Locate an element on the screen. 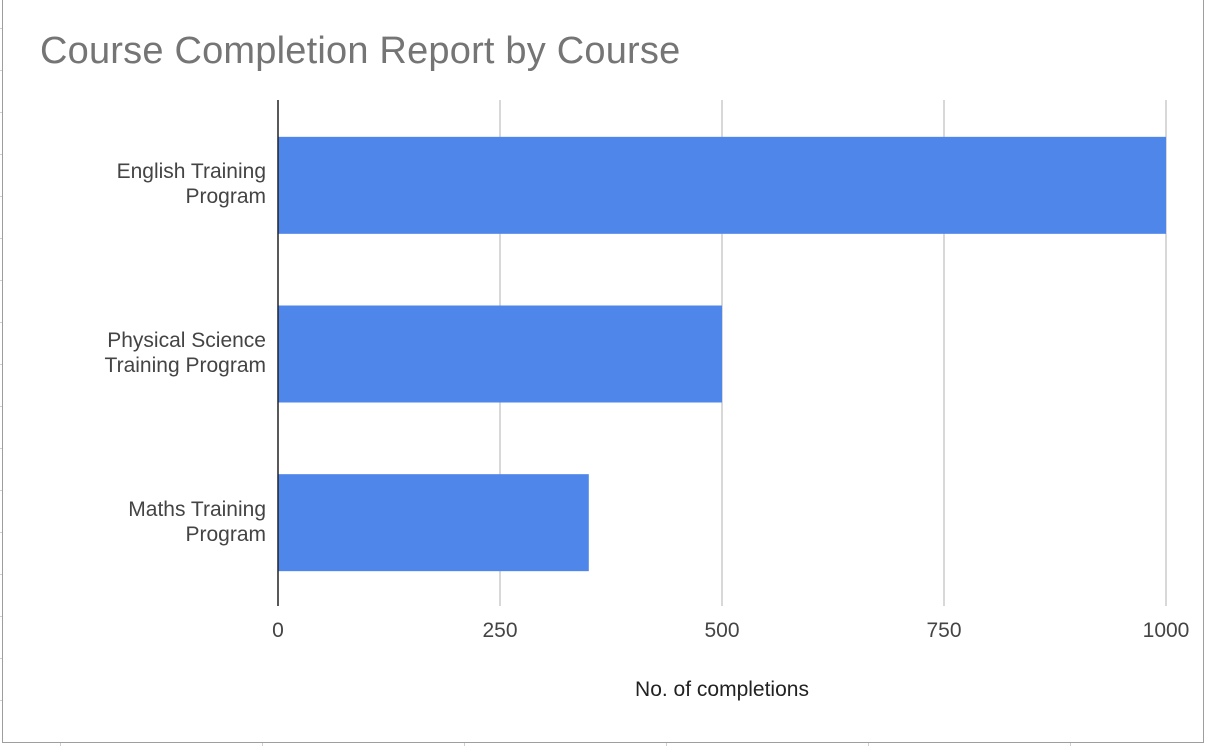  category-label-0: English Training Program is located at coordinates (146, 184).